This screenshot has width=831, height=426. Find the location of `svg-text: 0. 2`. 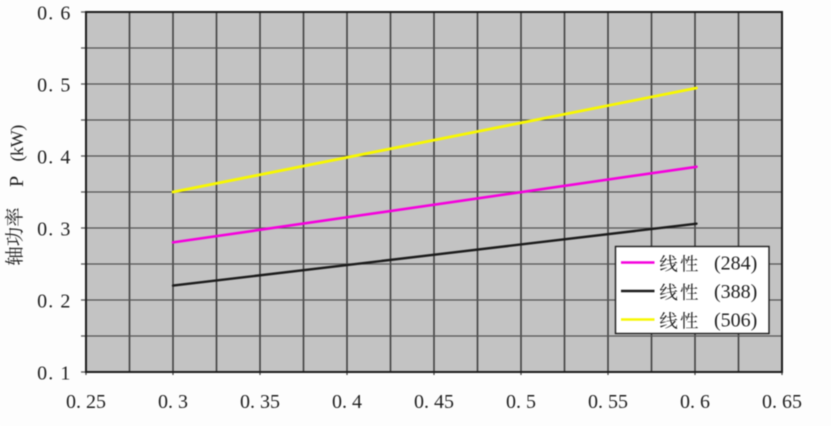

svg-text: 0. 2 is located at coordinates (54, 302).